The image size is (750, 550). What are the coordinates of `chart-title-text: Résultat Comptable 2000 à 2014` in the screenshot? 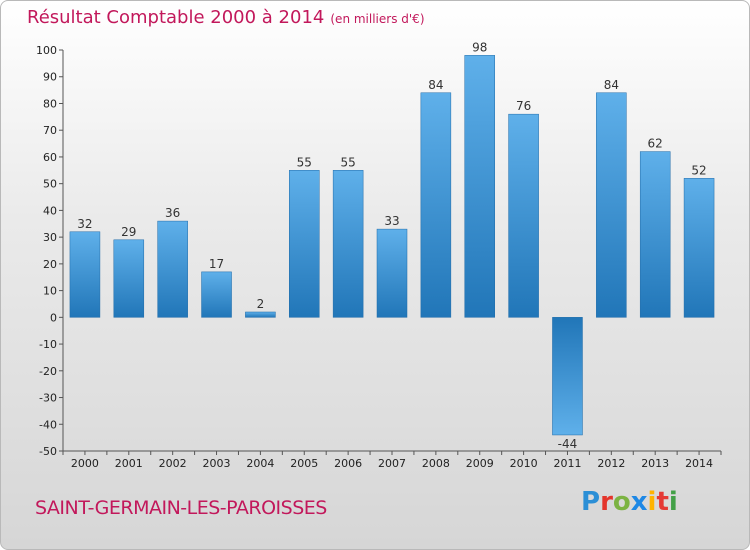 It's located at (176, 17).